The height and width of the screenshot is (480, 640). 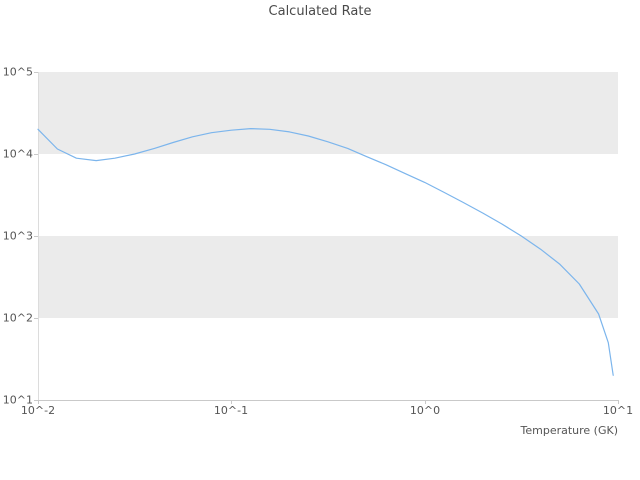 What do you see at coordinates (425, 410) in the screenshot?
I see `x-tick-label-1e0: 10^0` at bounding box center [425, 410].